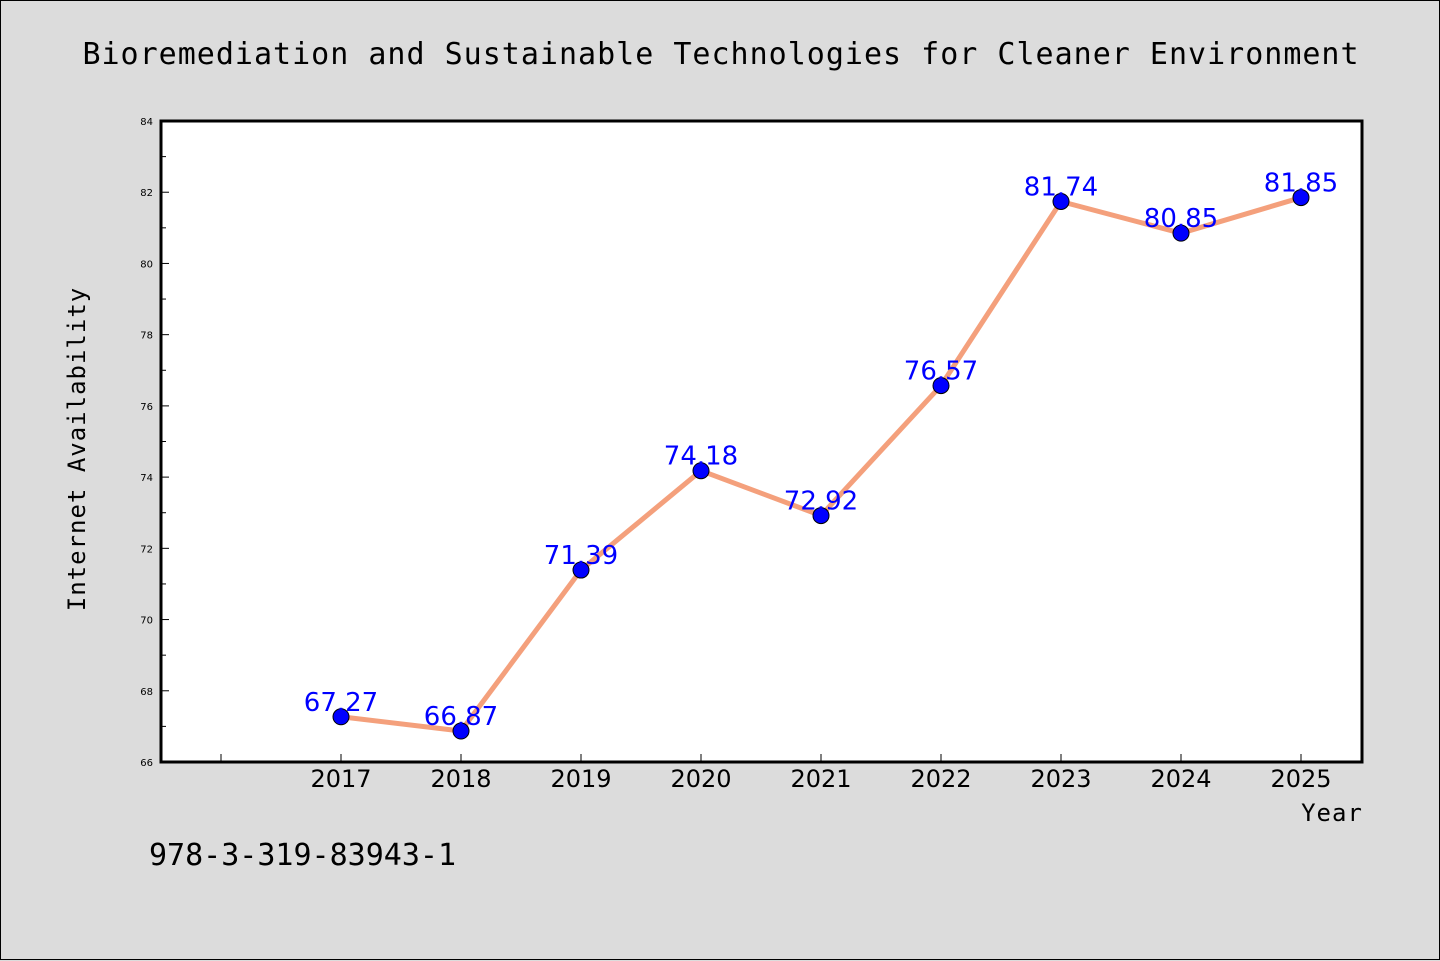  What do you see at coordinates (821, 502) in the screenshot?
I see `data-label: 72.92` at bounding box center [821, 502].